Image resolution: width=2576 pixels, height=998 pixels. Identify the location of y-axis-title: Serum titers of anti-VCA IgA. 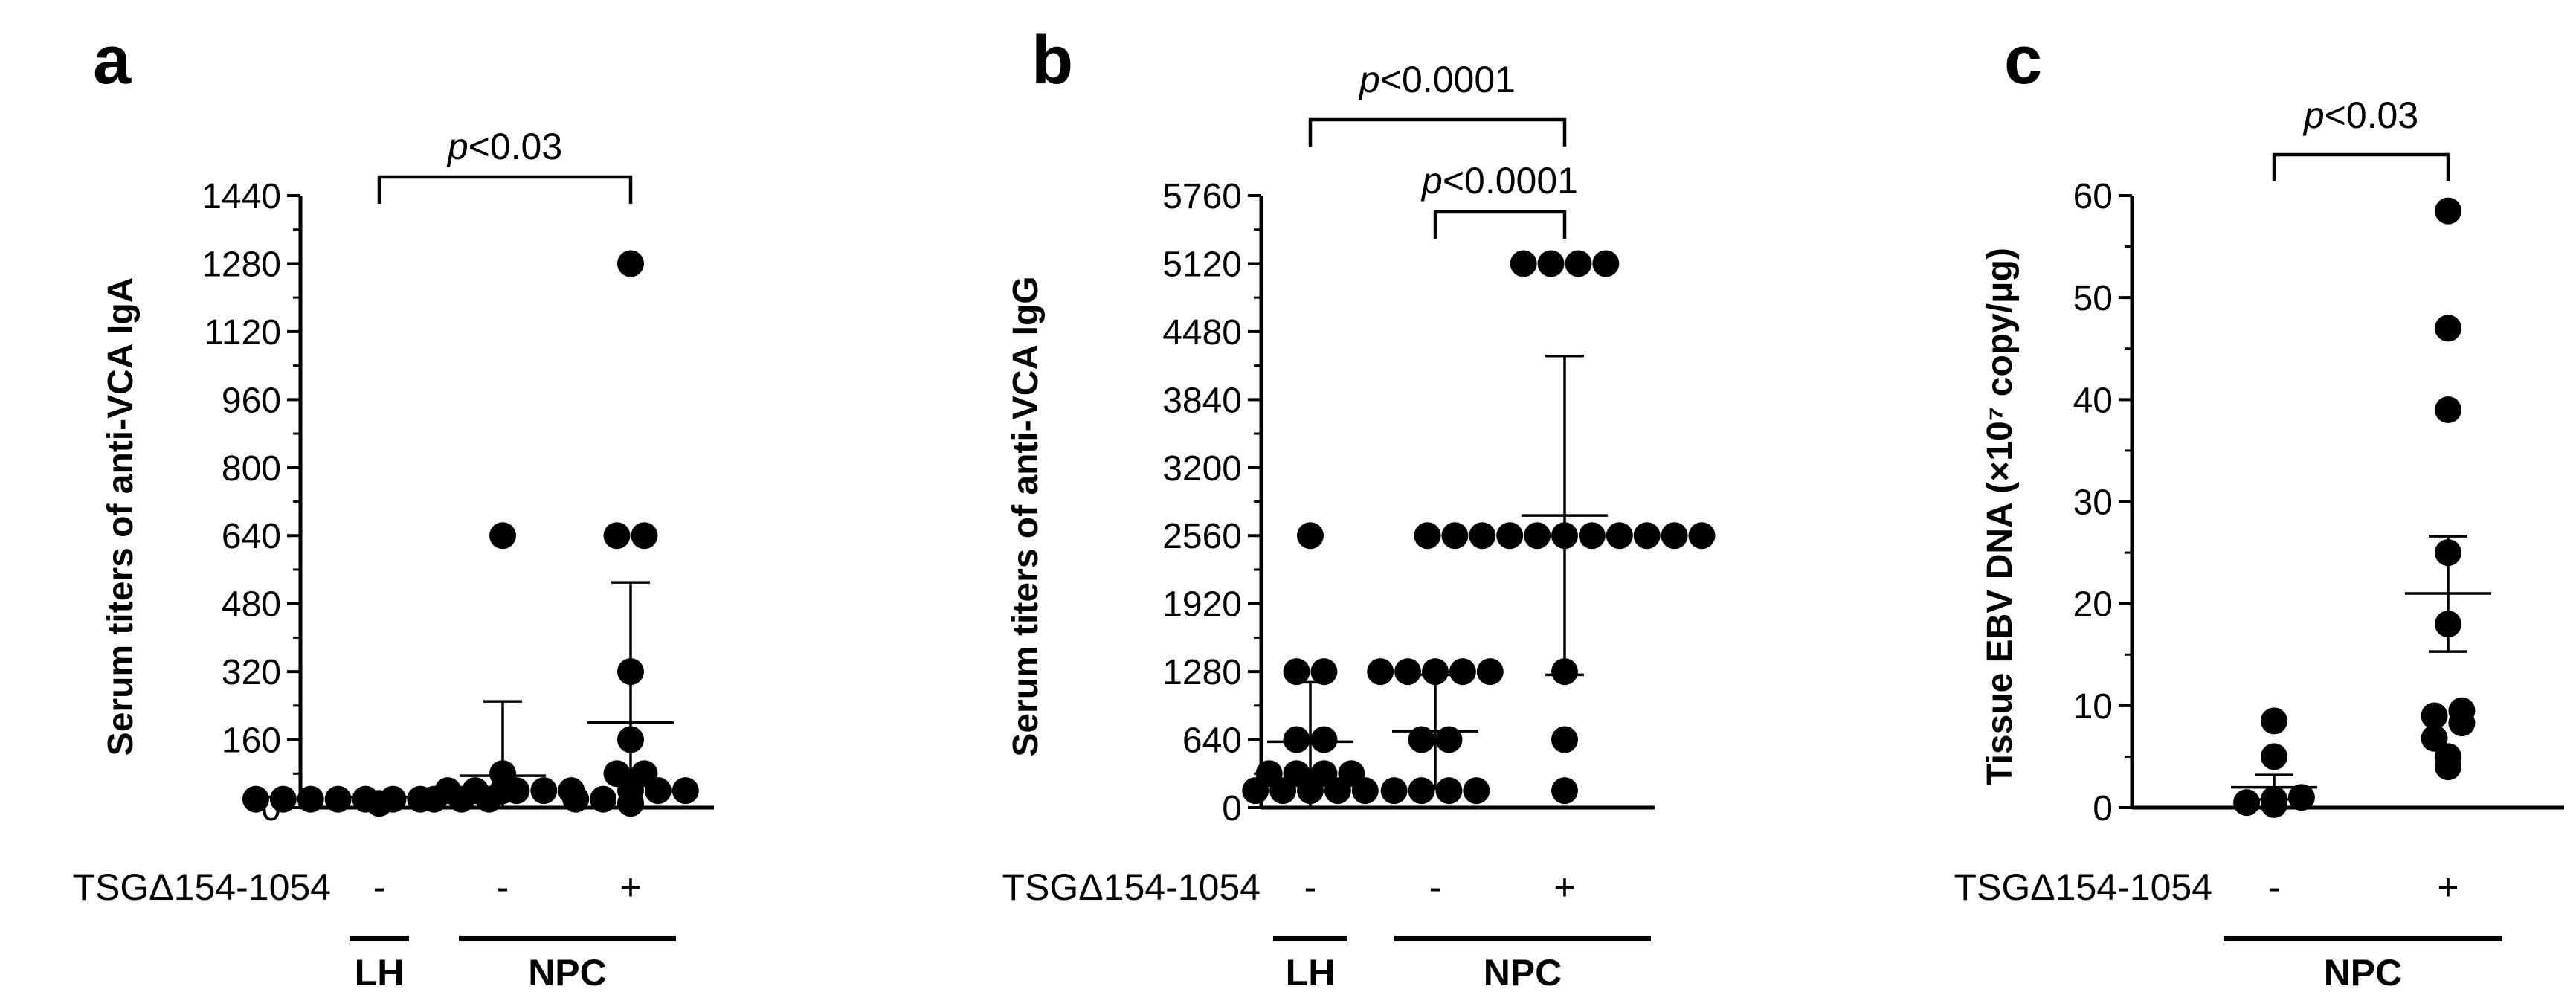
(121, 516).